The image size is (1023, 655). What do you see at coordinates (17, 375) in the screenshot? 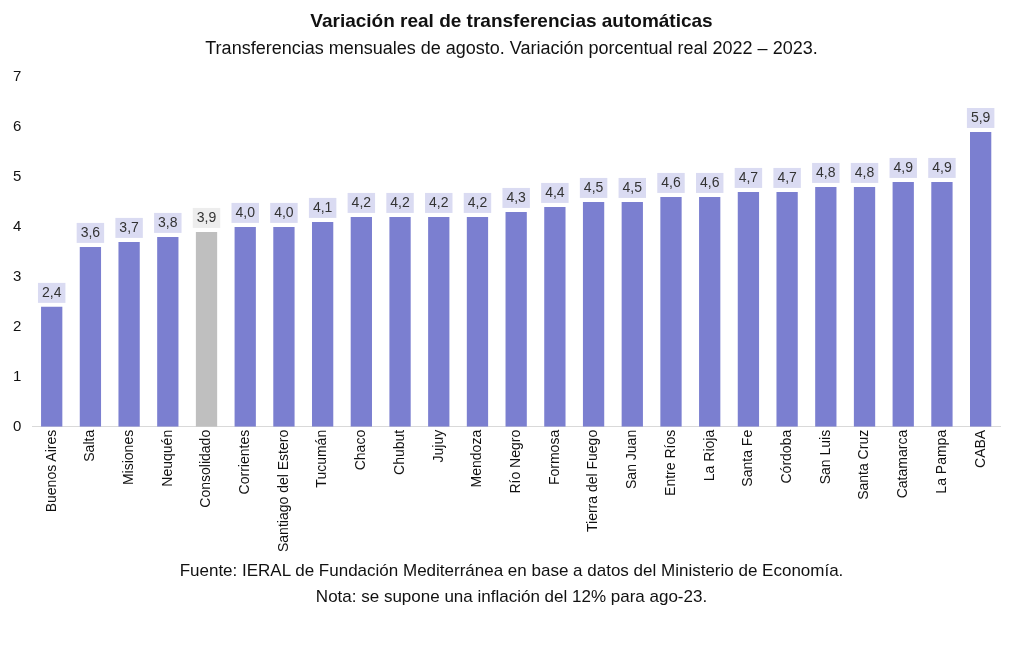
I see `y-tick-label: 1` at bounding box center [17, 375].